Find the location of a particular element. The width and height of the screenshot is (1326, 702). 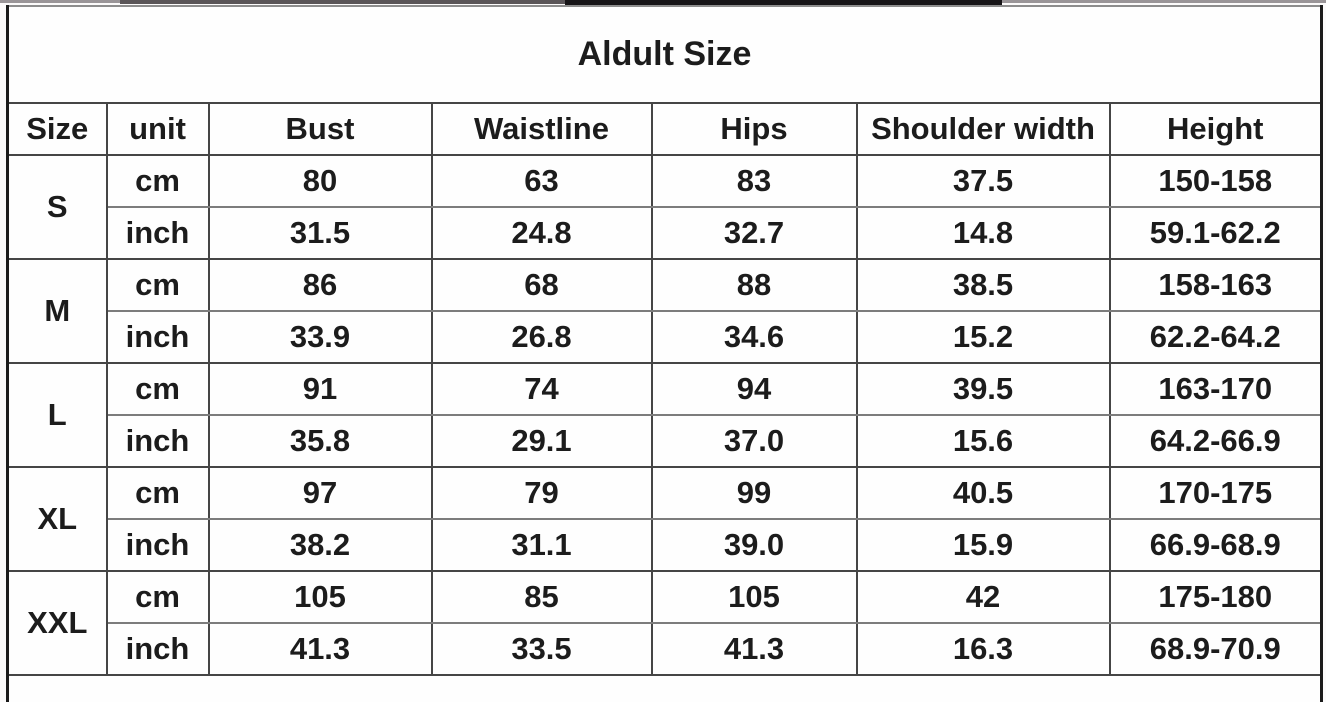

value-cell: 33.9 is located at coordinates (320, 337).